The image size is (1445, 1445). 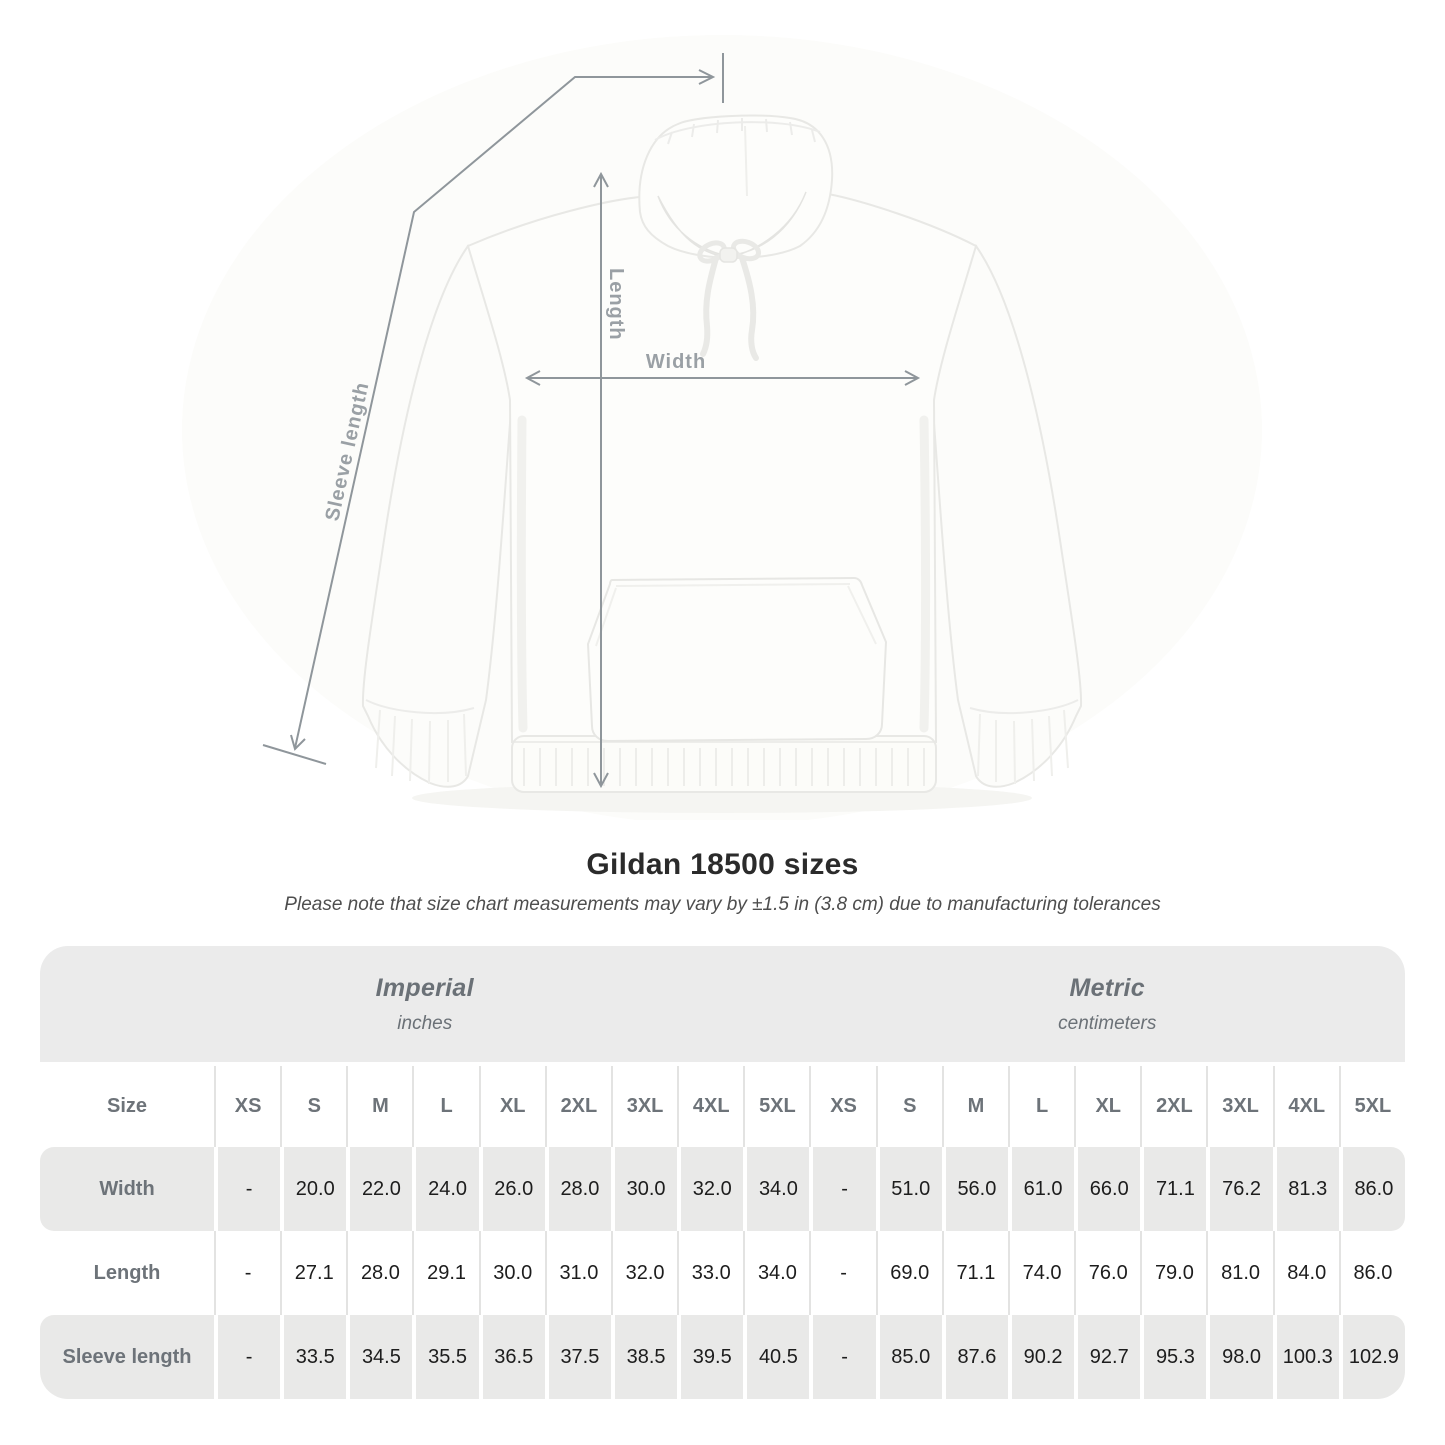 What do you see at coordinates (776, 1357) in the screenshot?
I see `cell-sleeve-length-imperial-5xl: 40.5` at bounding box center [776, 1357].